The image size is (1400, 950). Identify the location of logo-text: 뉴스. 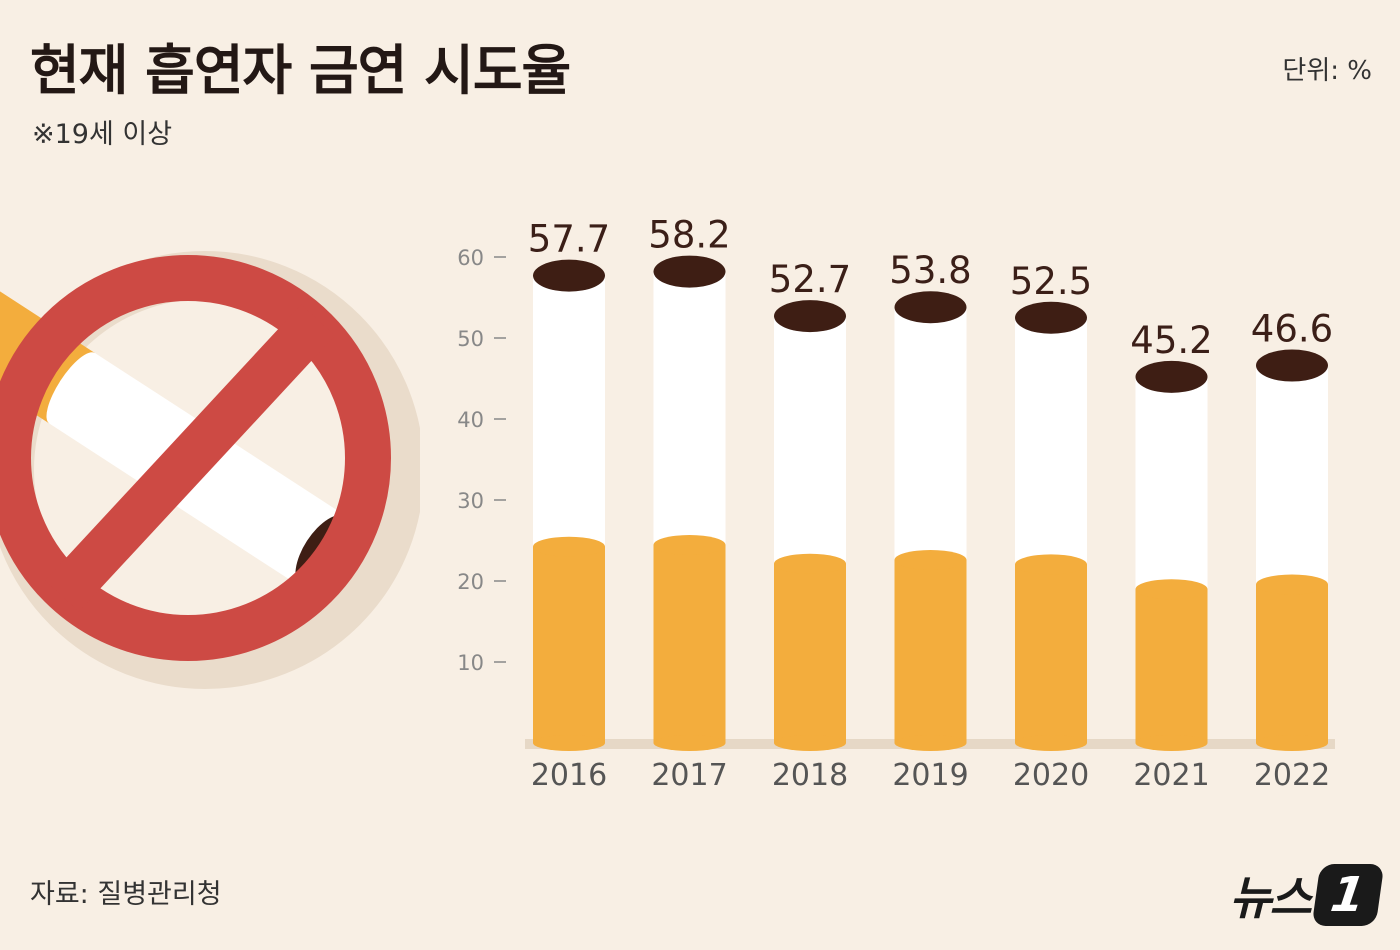
(1270, 898).